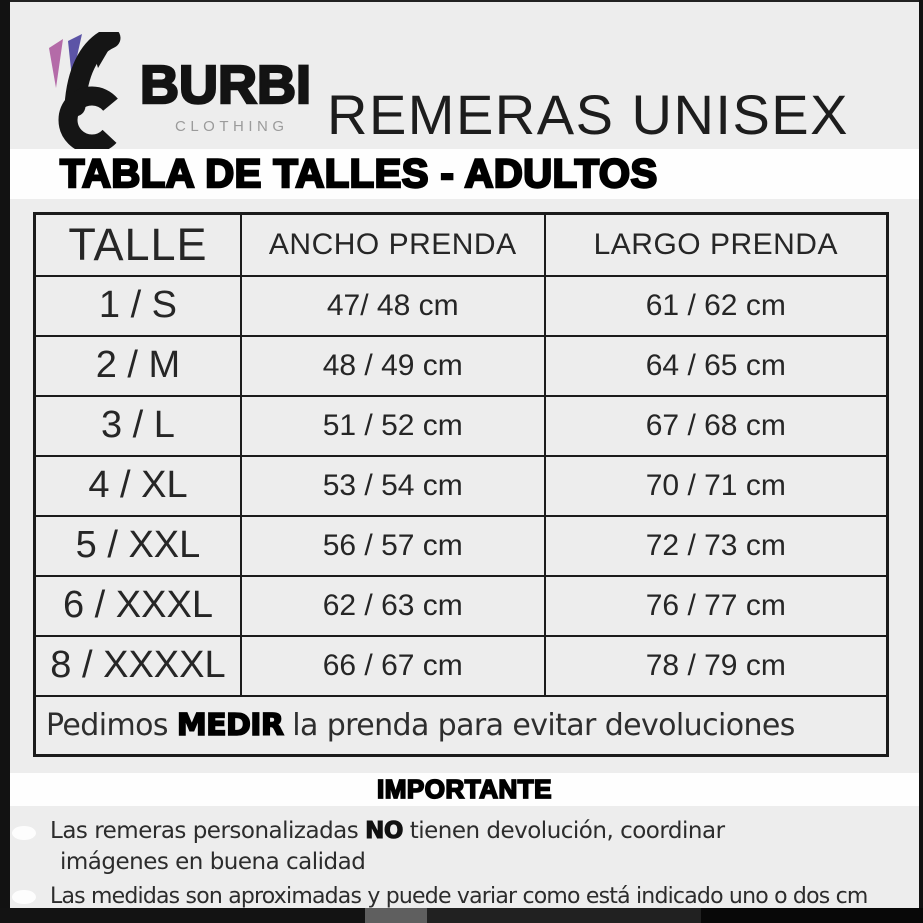 Image resolution: width=923 pixels, height=923 pixels. What do you see at coordinates (539, 725) in the screenshot?
I see `note-post: la prenda para evitar devoluciones` at bounding box center [539, 725].